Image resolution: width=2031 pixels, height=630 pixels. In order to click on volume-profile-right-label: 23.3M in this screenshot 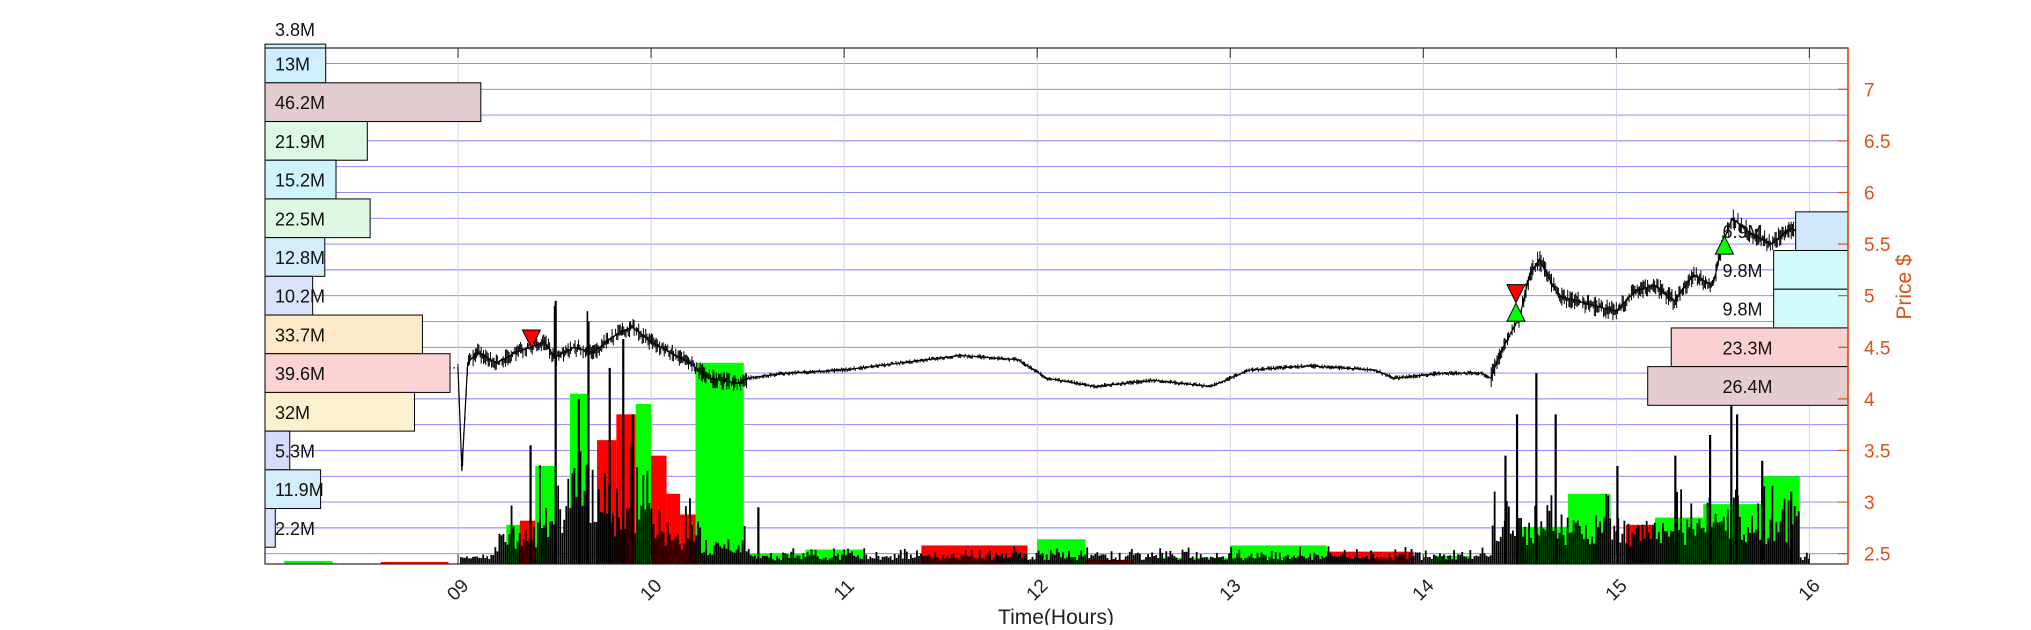, I will do `click(1748, 348)`.